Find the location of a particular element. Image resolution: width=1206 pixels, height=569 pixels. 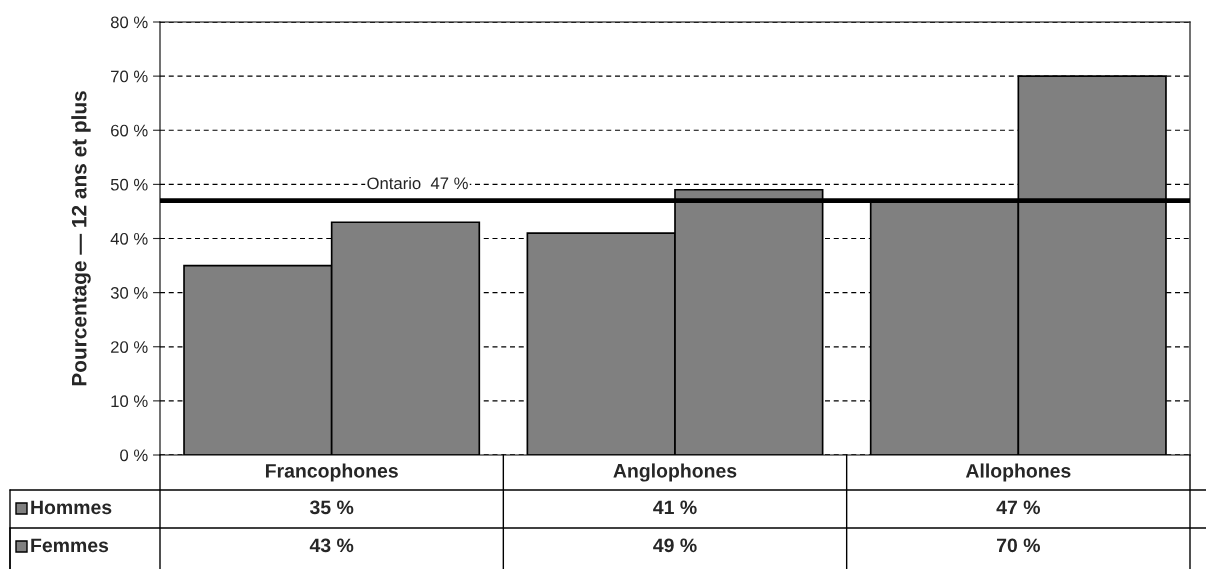

data-label: 49 % is located at coordinates (675, 545).